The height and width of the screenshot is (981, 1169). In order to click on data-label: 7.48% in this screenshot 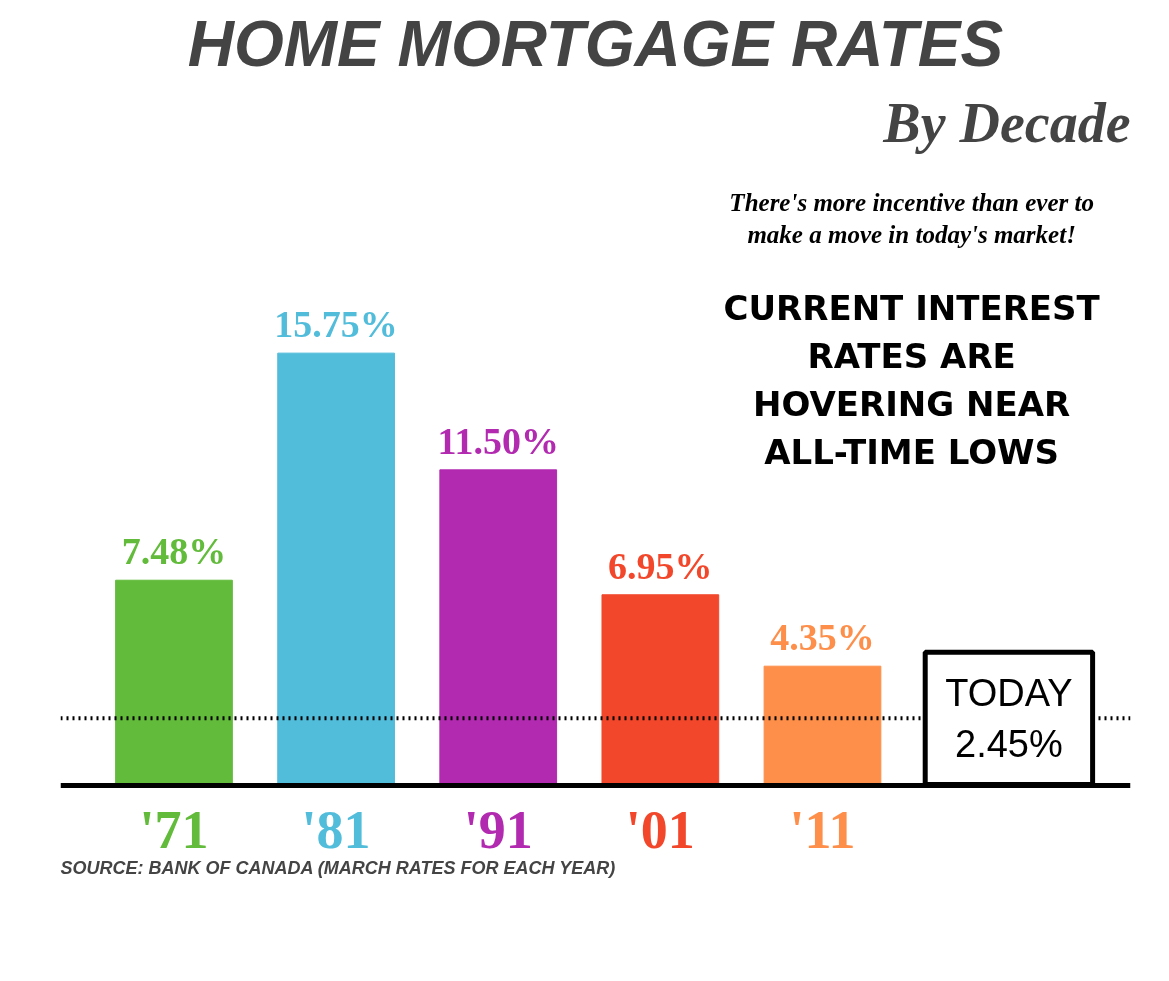, I will do `click(174, 551)`.